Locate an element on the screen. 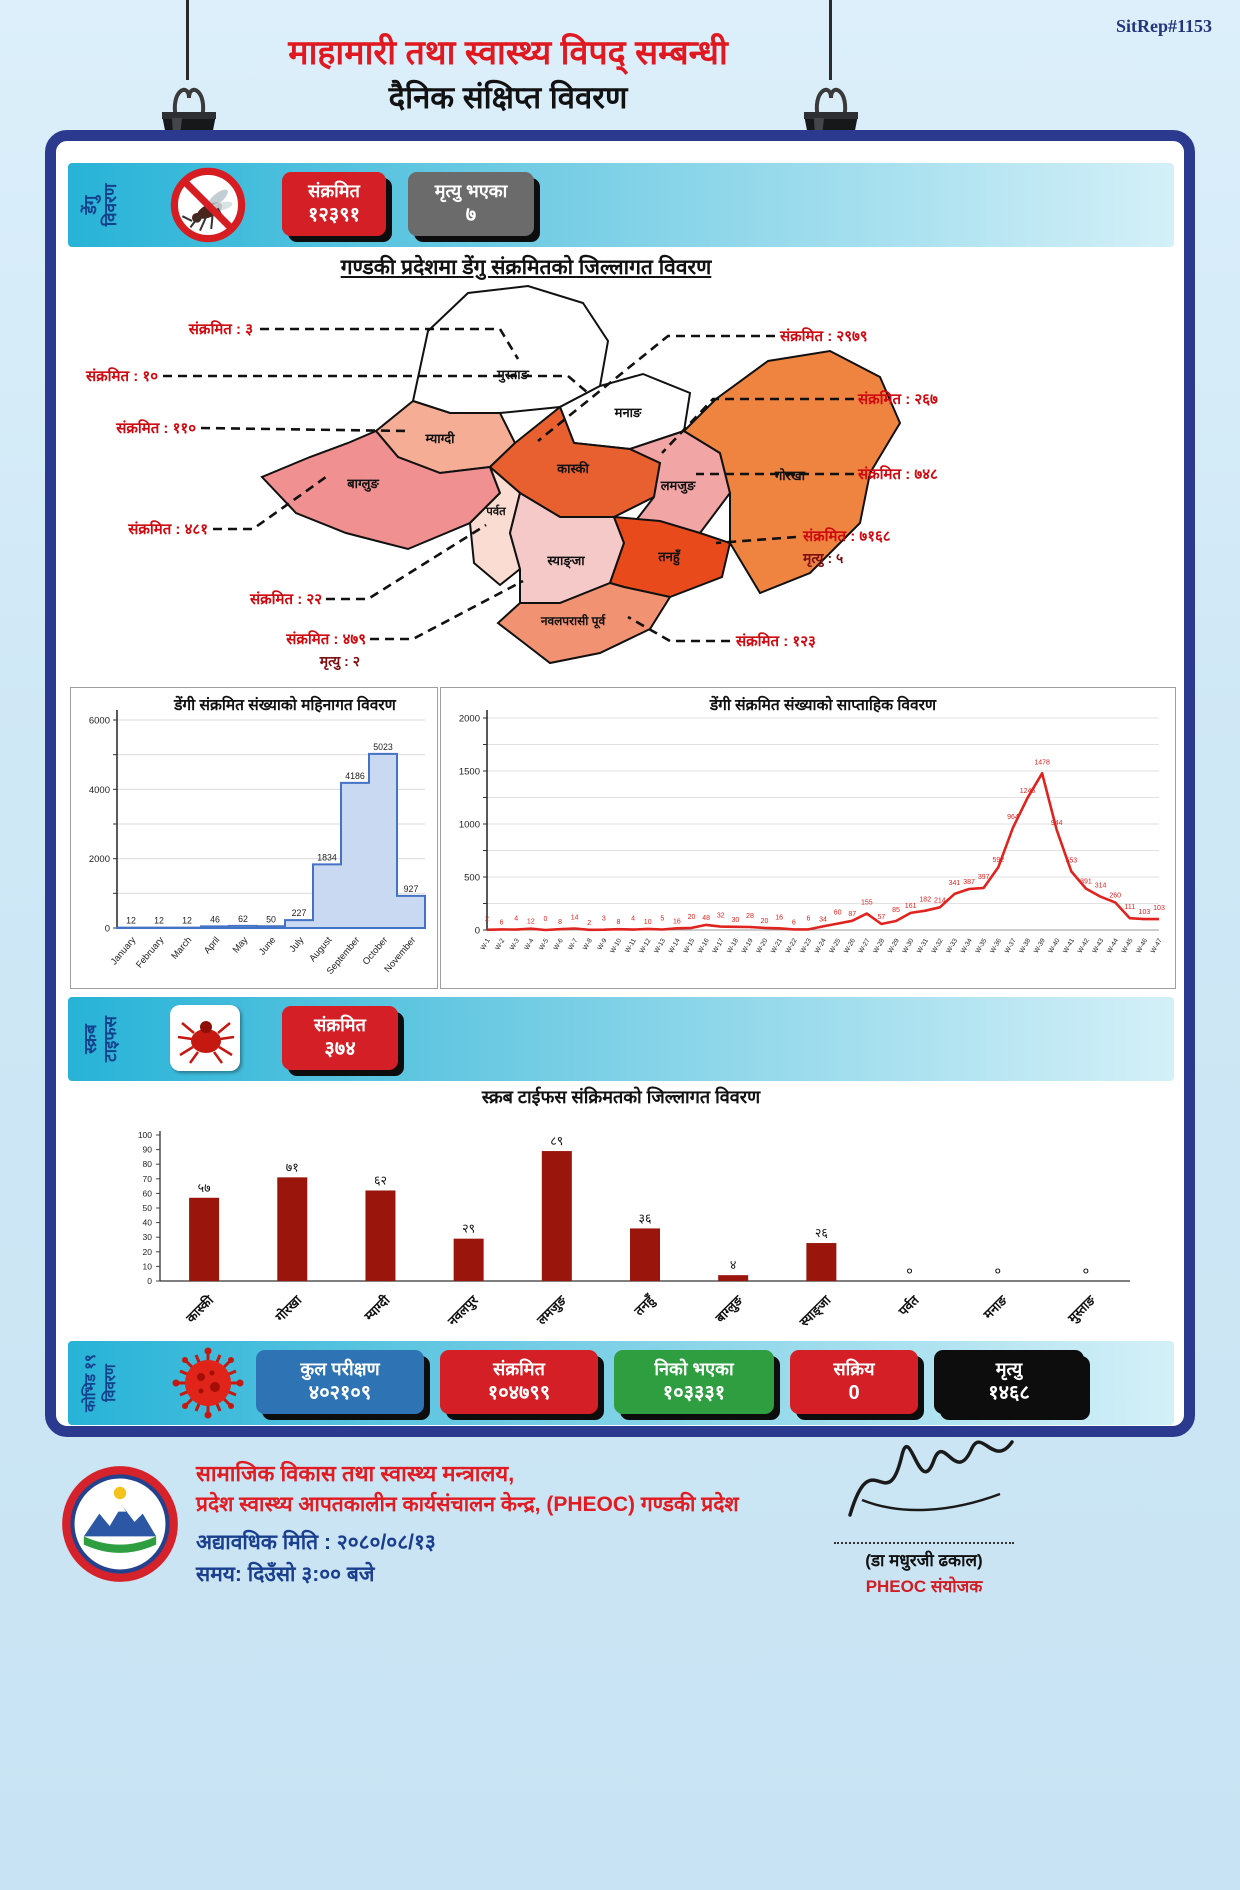  monthly-value-label: 62 is located at coordinates (243, 919).